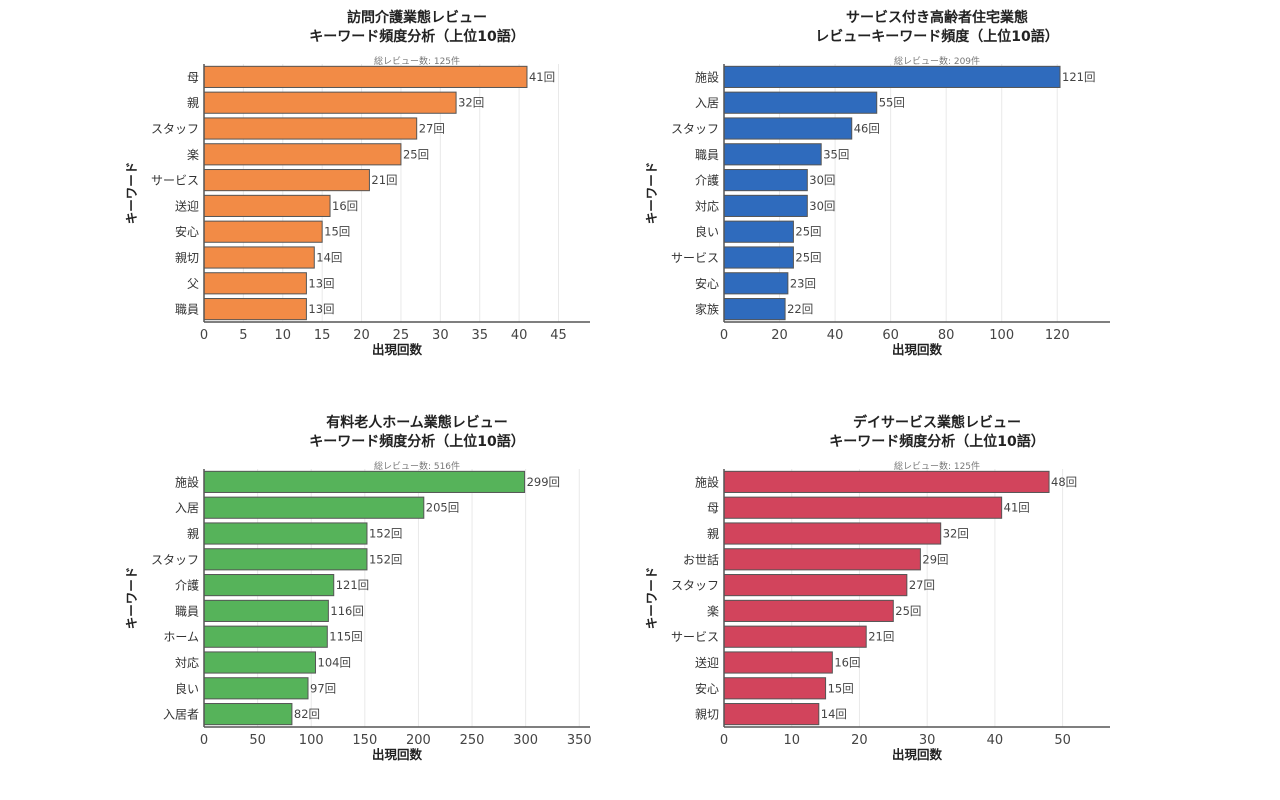 This screenshot has height=800, width=1280. What do you see at coordinates (187, 231) in the screenshot?
I see `category-label: 安心` at bounding box center [187, 231].